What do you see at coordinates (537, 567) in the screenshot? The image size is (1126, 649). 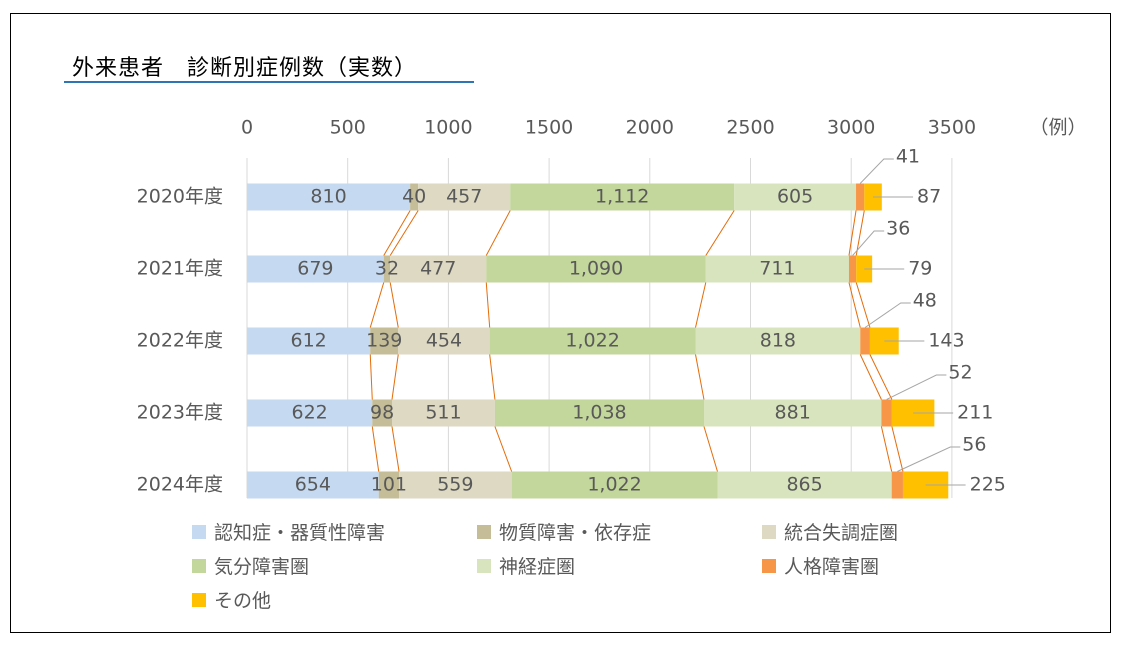 I see `legend-label: 神経症圏` at bounding box center [537, 567].